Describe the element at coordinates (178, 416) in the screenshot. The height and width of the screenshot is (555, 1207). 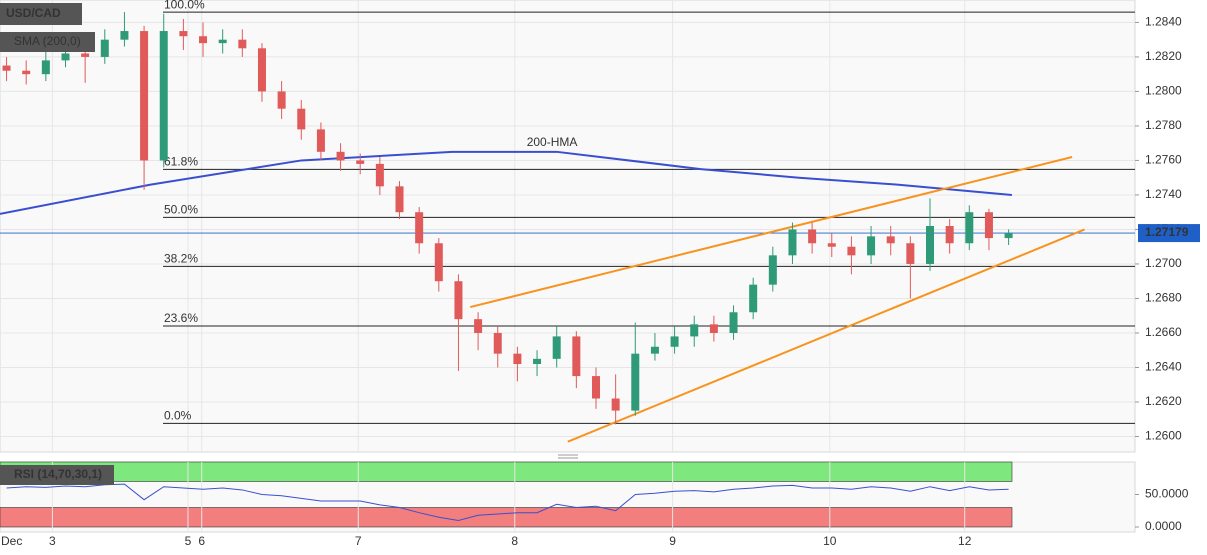
I see `fib-label: 0.0%` at that location.